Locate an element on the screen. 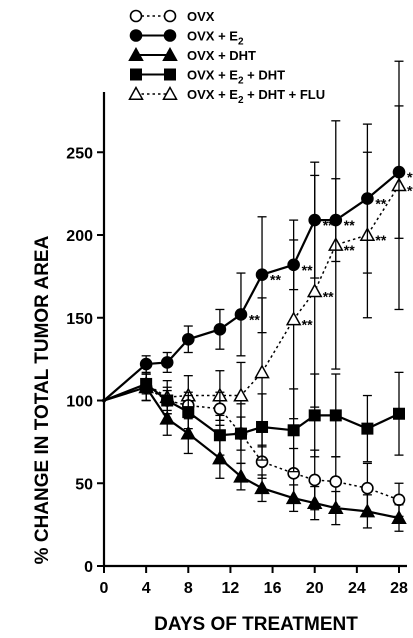 The image size is (413, 638). x-tick-label: 20 is located at coordinates (315, 588).